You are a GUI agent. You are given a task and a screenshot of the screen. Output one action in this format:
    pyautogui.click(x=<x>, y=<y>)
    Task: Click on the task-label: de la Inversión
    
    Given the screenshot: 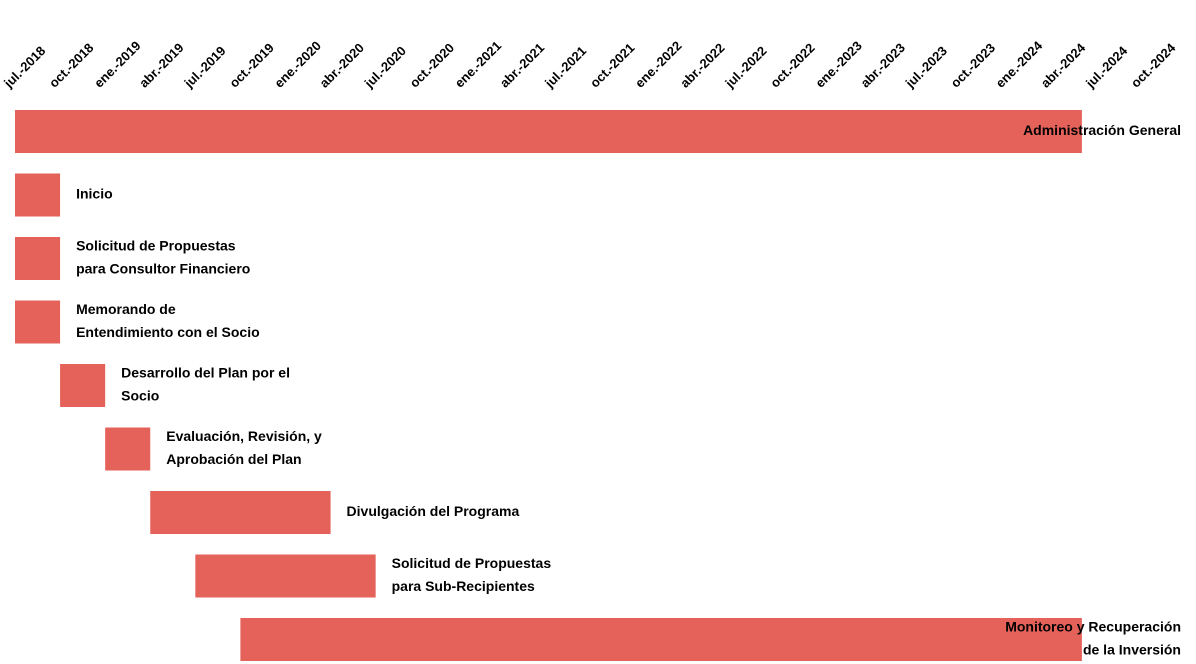 What is the action you would take?
    pyautogui.click(x=1132, y=650)
    